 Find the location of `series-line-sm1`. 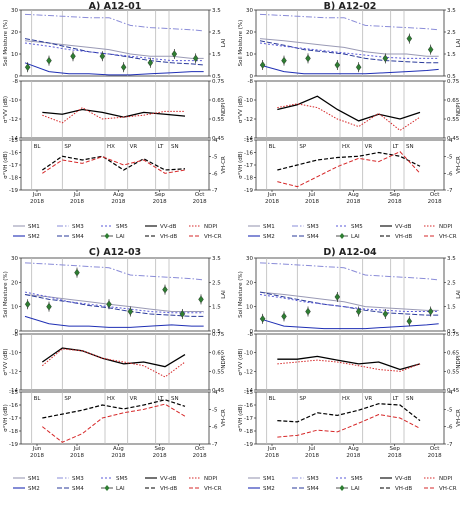

series-line-sm1 is located at coordinates (114, 49).